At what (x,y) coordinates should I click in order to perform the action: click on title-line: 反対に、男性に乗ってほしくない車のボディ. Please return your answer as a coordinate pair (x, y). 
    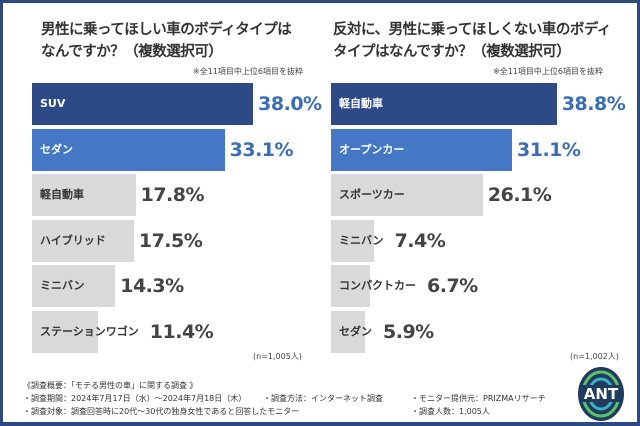
    Looking at the image, I should click on (472, 30).